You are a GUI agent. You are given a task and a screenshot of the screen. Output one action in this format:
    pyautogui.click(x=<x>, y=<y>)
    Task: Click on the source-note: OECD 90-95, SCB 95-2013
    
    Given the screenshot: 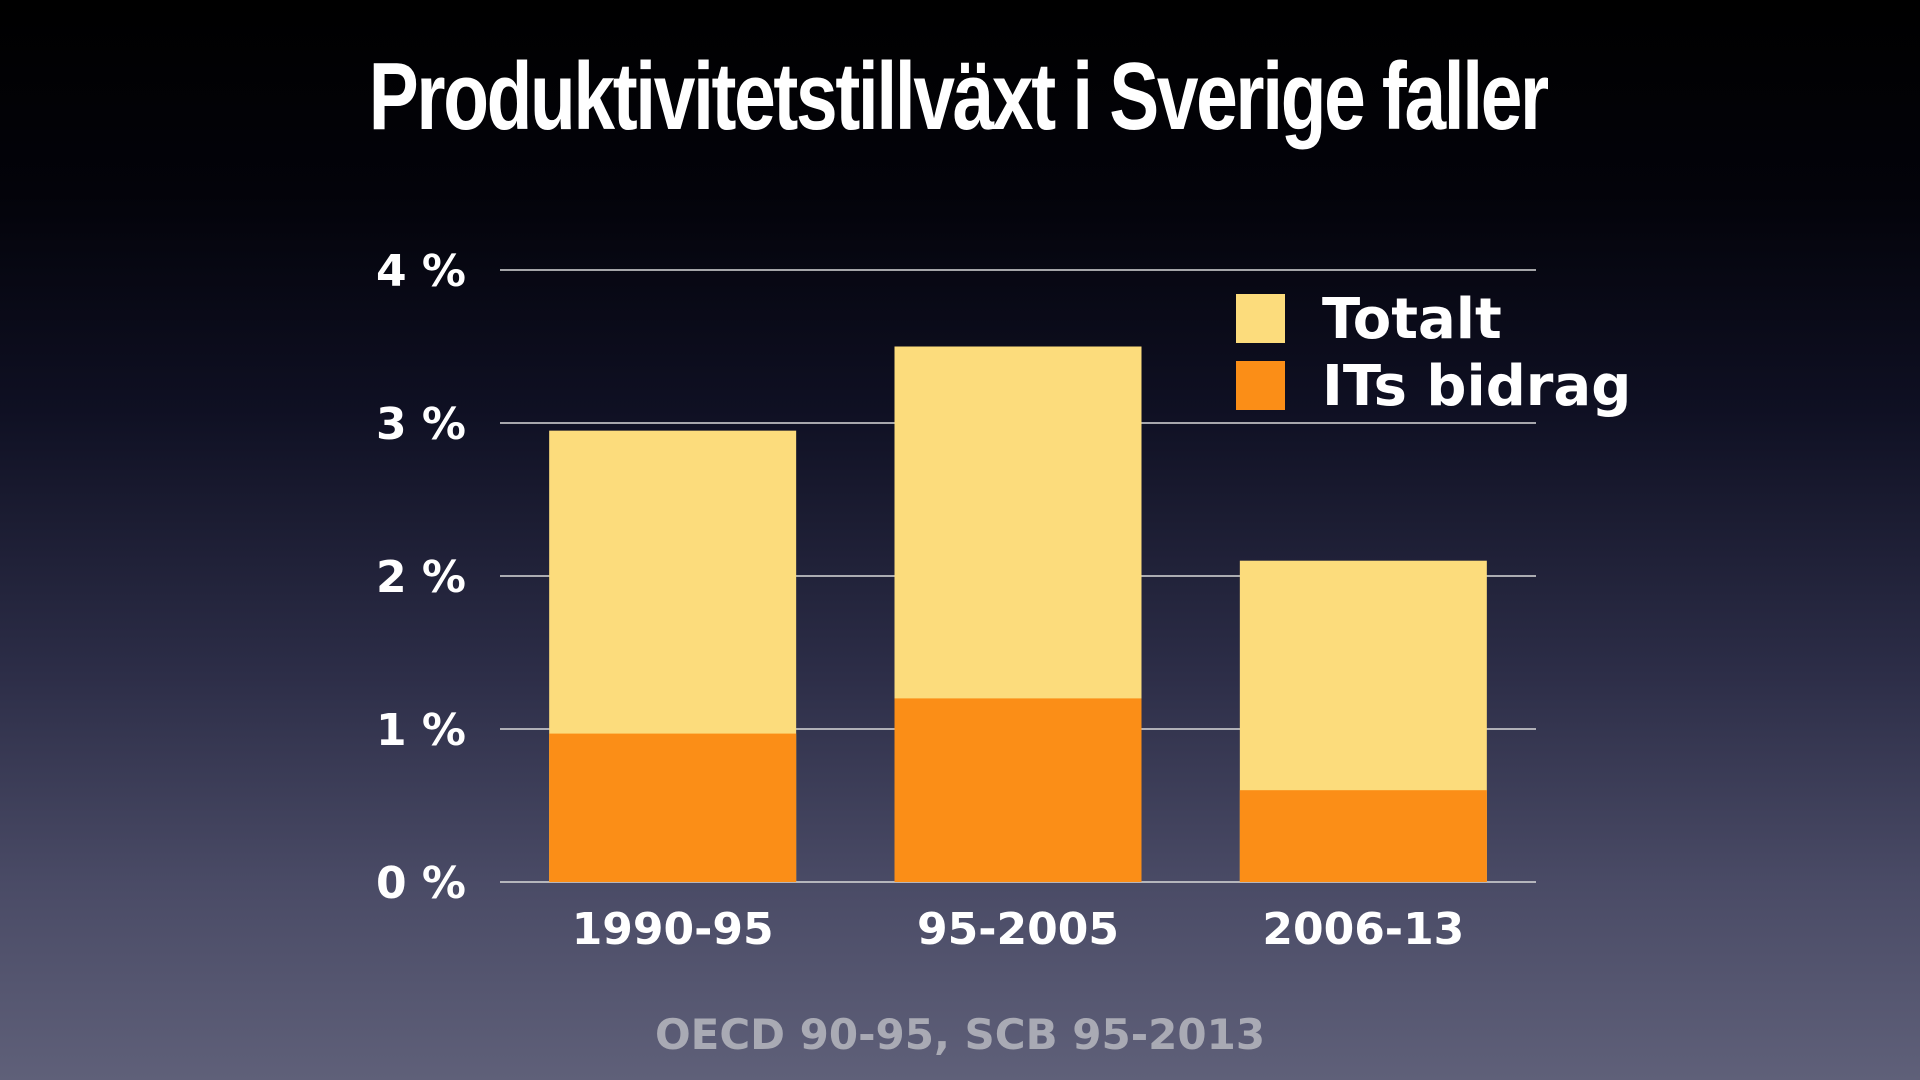 What is the action you would take?
    pyautogui.click(x=960, y=1034)
    